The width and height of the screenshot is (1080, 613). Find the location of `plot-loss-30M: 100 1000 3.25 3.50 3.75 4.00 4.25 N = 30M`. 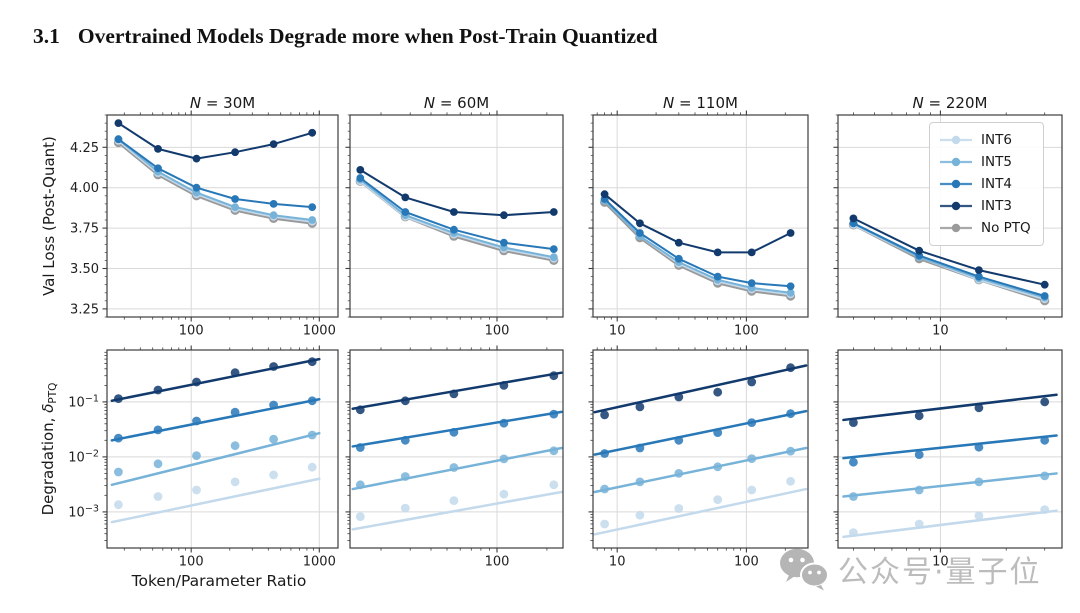

plot-loss-30M: 100 1000 3.25 3.50 3.75 4.00 4.25 N = 30M is located at coordinates (204, 216).